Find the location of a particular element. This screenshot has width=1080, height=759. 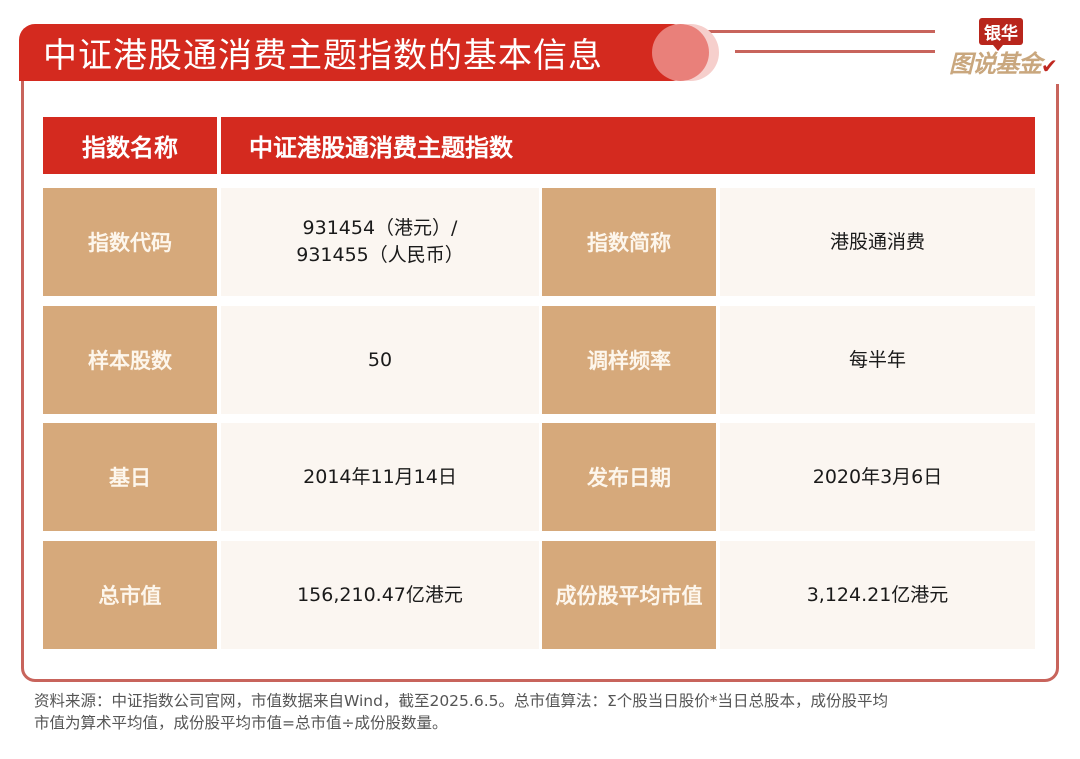

rebalance-frequency-label: 调样频率 is located at coordinates (629, 360).